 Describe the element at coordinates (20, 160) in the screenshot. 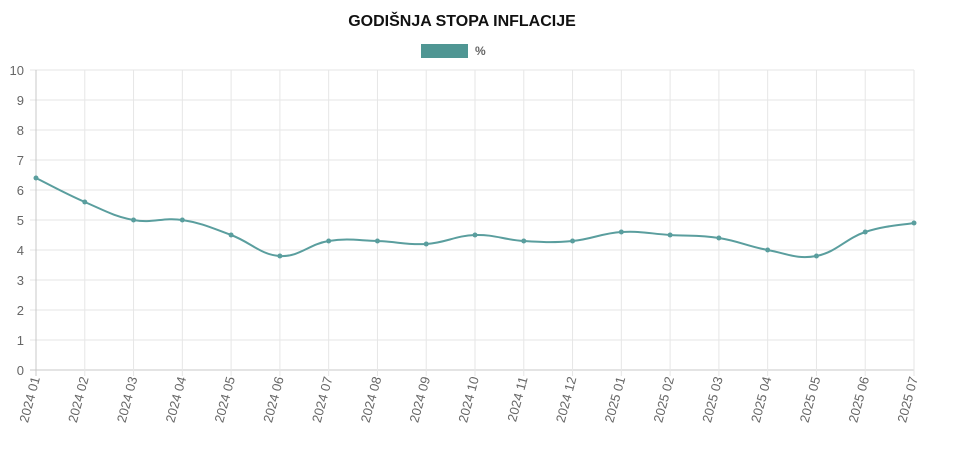

I see `y-tick-label: 7` at that location.